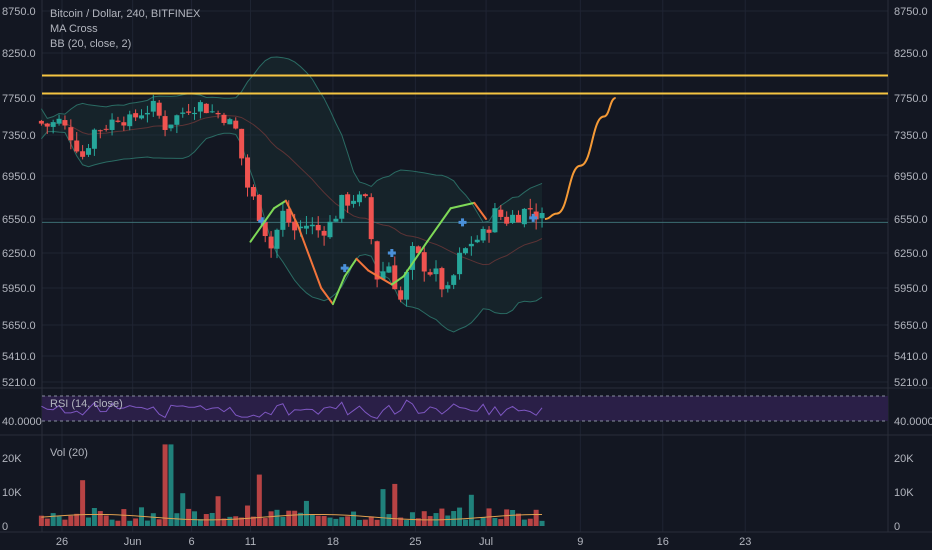 The image size is (932, 550). Describe the element at coordinates (580, 542) in the screenshot. I see `time-tick-label: 9` at that location.